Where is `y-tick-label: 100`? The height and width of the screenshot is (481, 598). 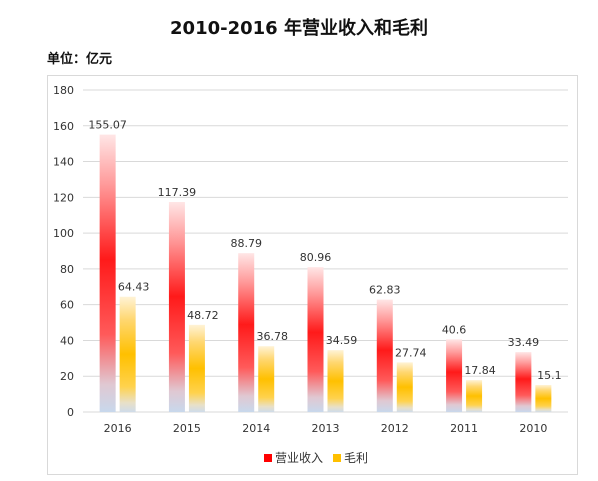
y-tick-label: 100 is located at coordinates (63, 233).